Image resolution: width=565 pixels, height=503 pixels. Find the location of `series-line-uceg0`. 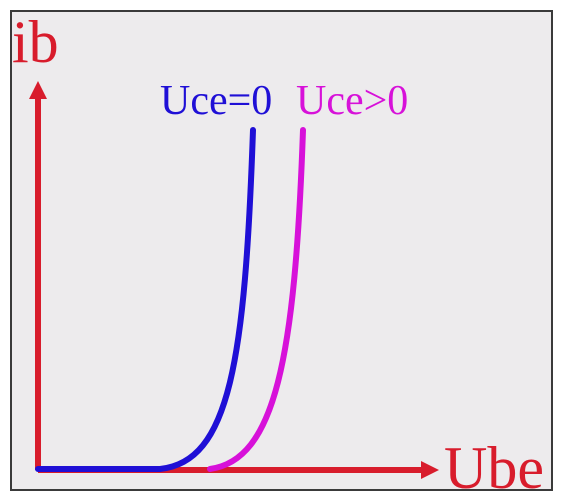

series-line-uceg0 is located at coordinates (256, 299).